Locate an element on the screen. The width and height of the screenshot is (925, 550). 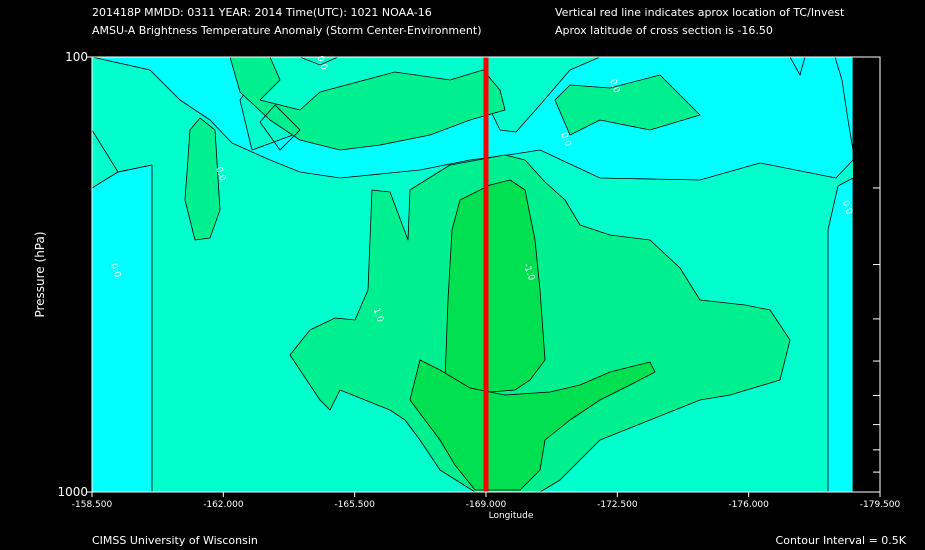
x-tick-label-1: -158.500 is located at coordinates (92, 505).